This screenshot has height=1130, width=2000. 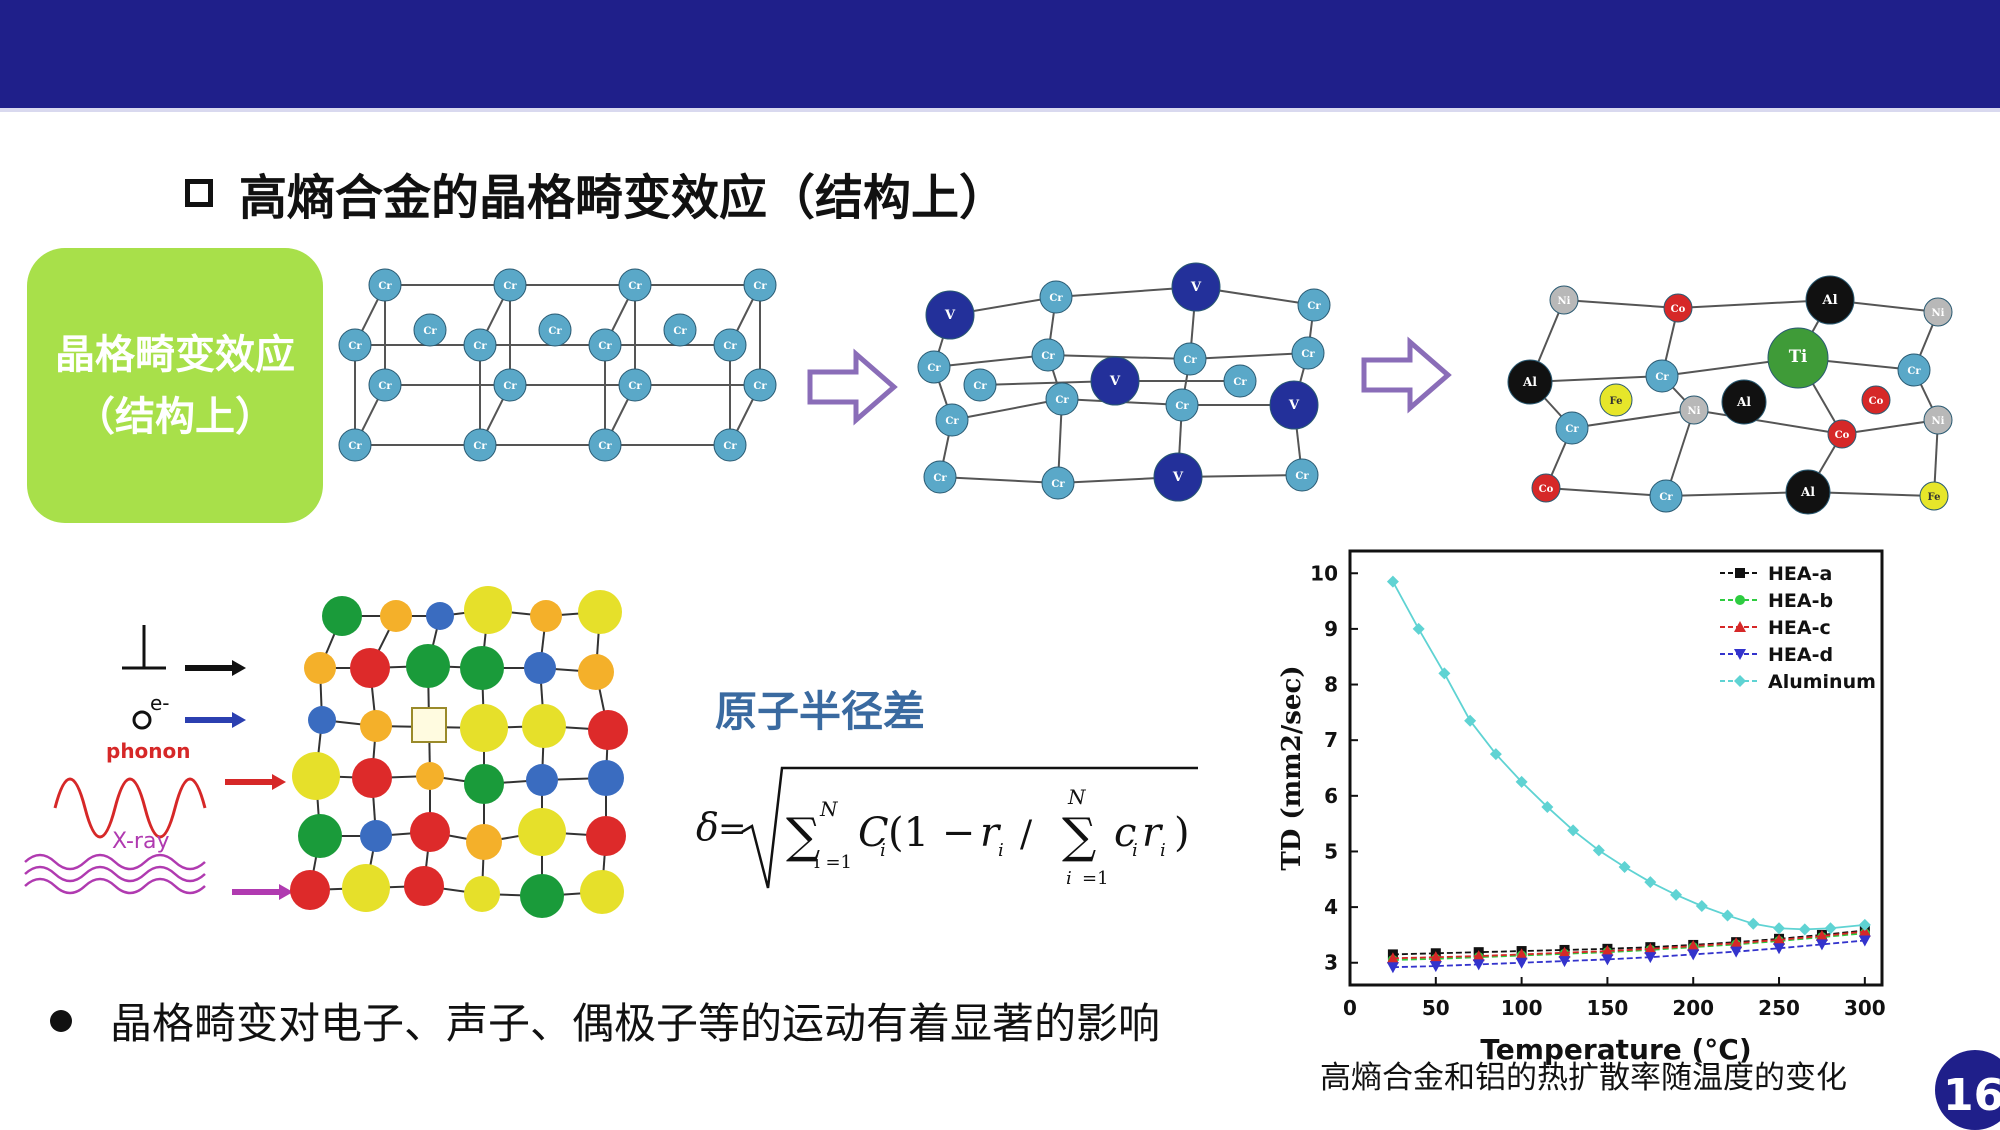 What do you see at coordinates (175, 354) in the screenshot?
I see `side-label-line1: 晶格畸变效应` at bounding box center [175, 354].